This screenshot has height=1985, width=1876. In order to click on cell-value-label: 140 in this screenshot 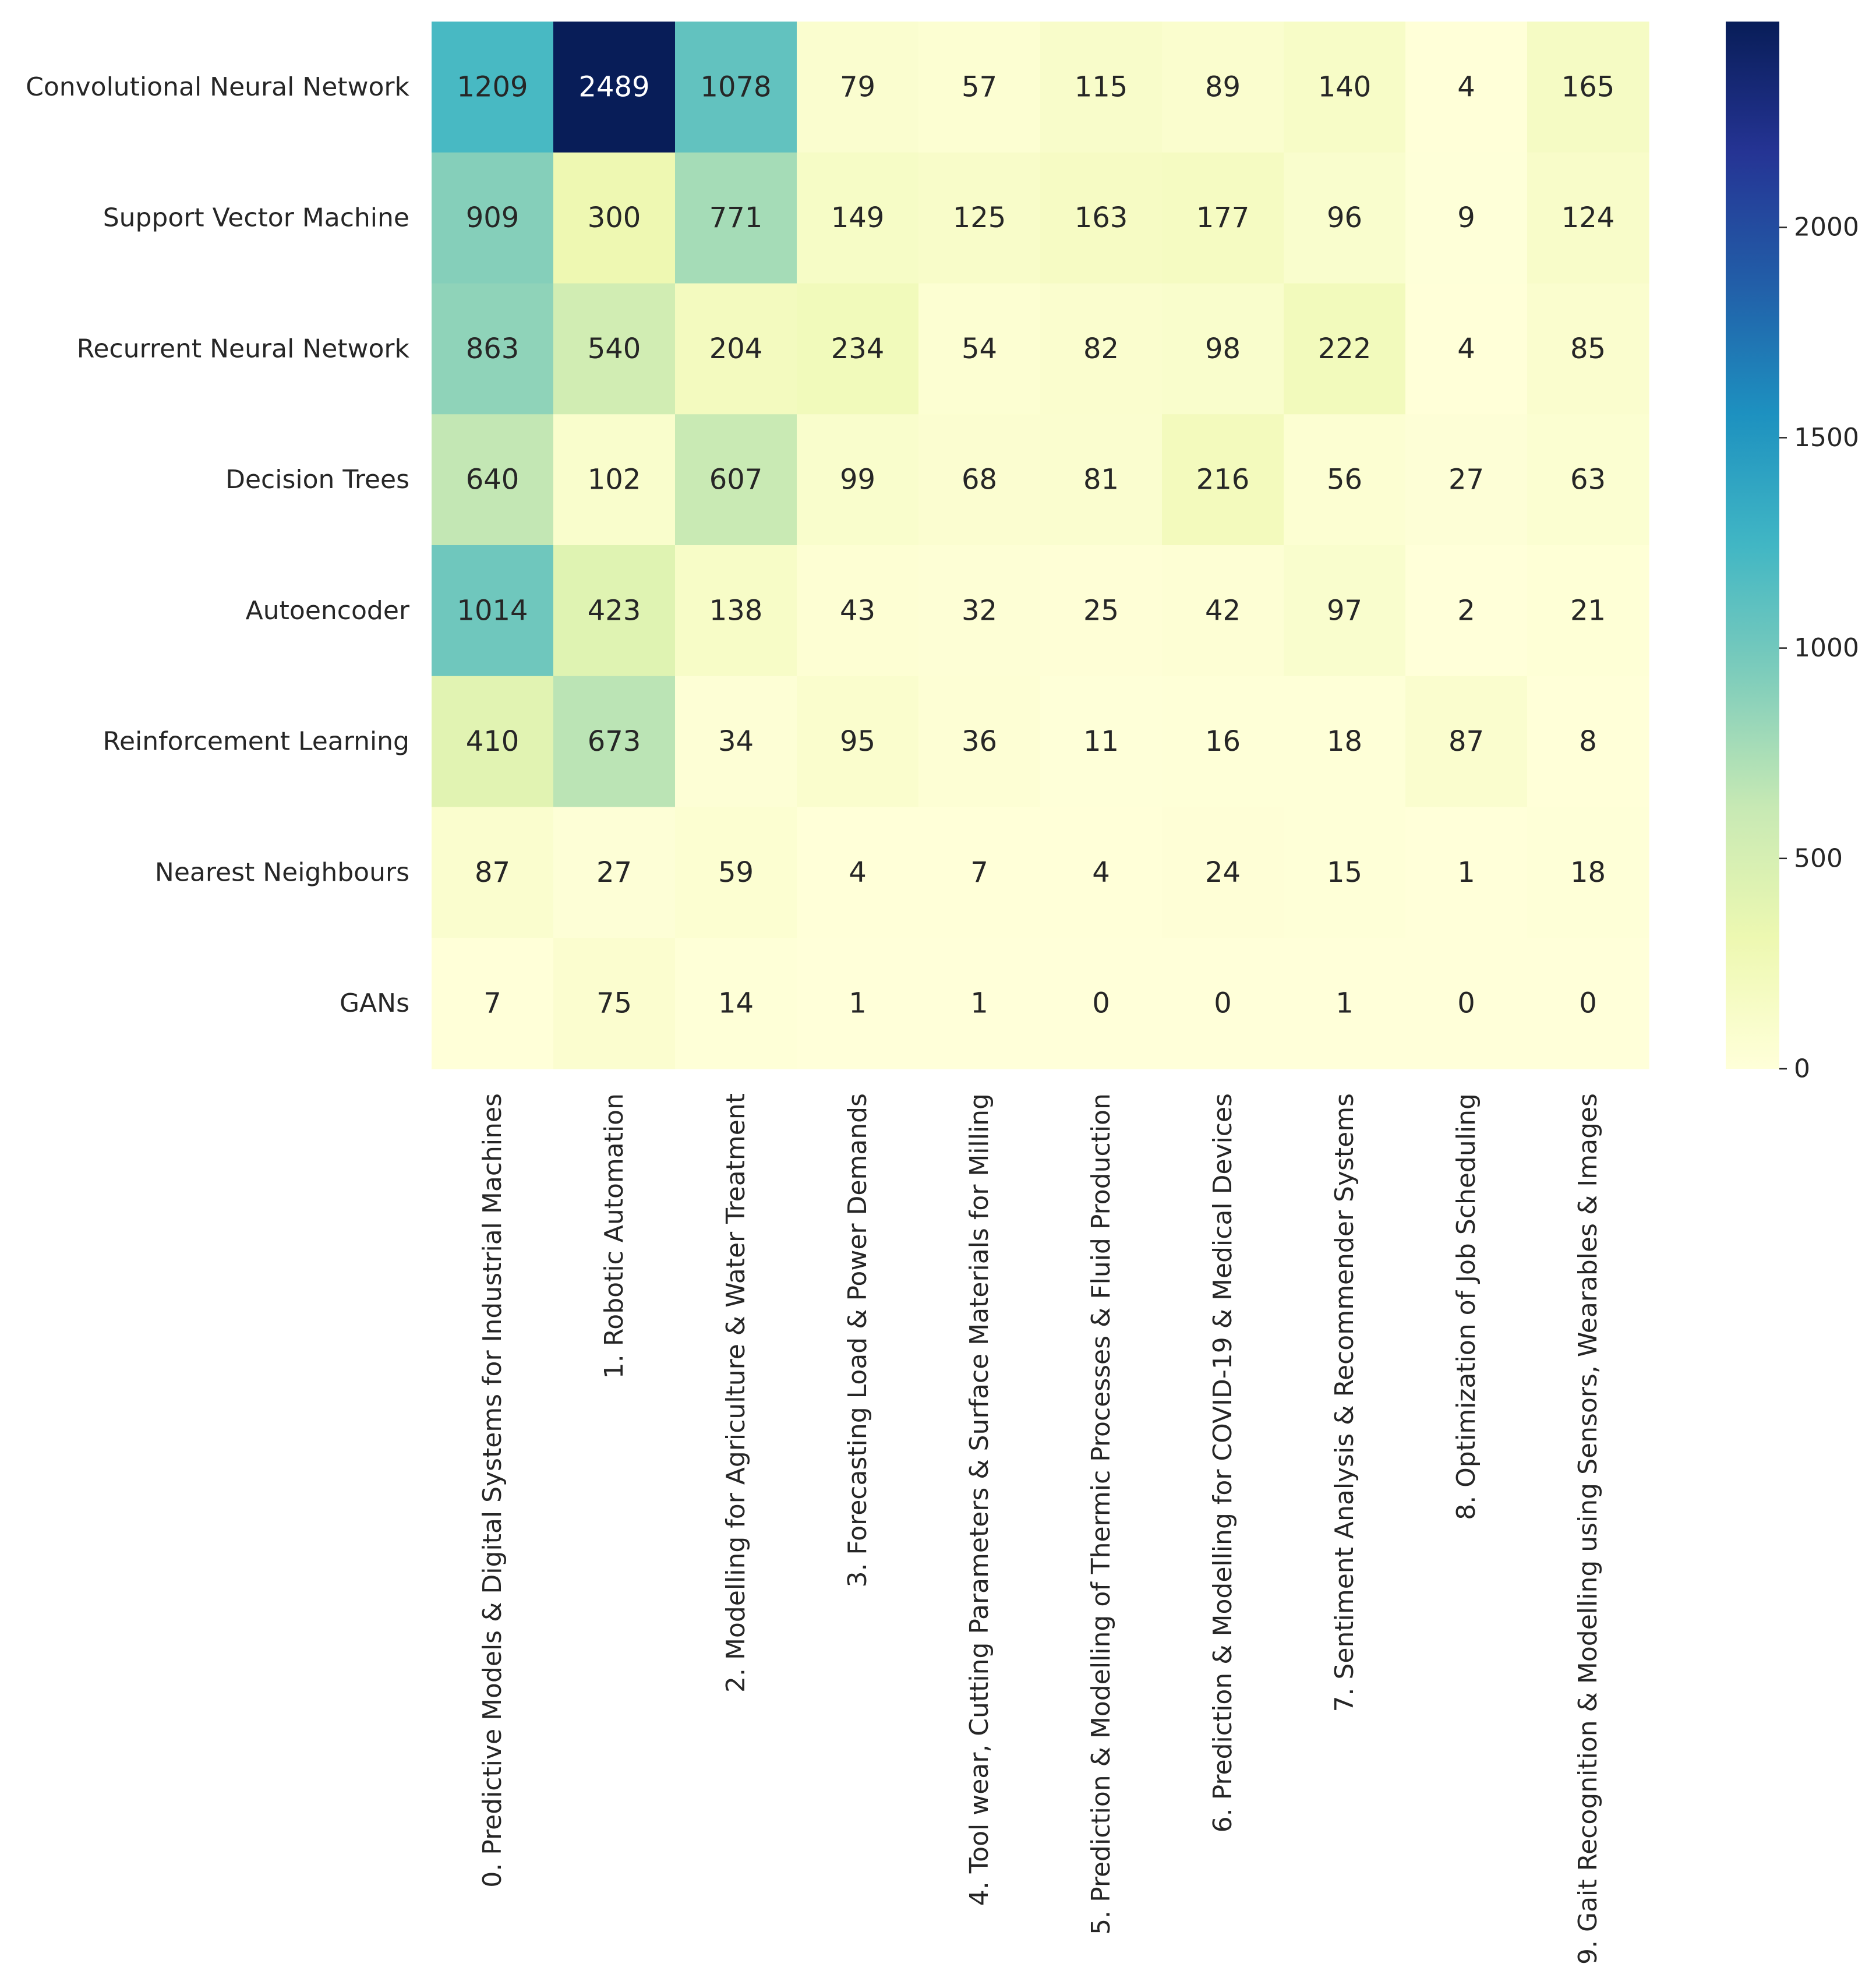, I will do `click(1345, 86)`.